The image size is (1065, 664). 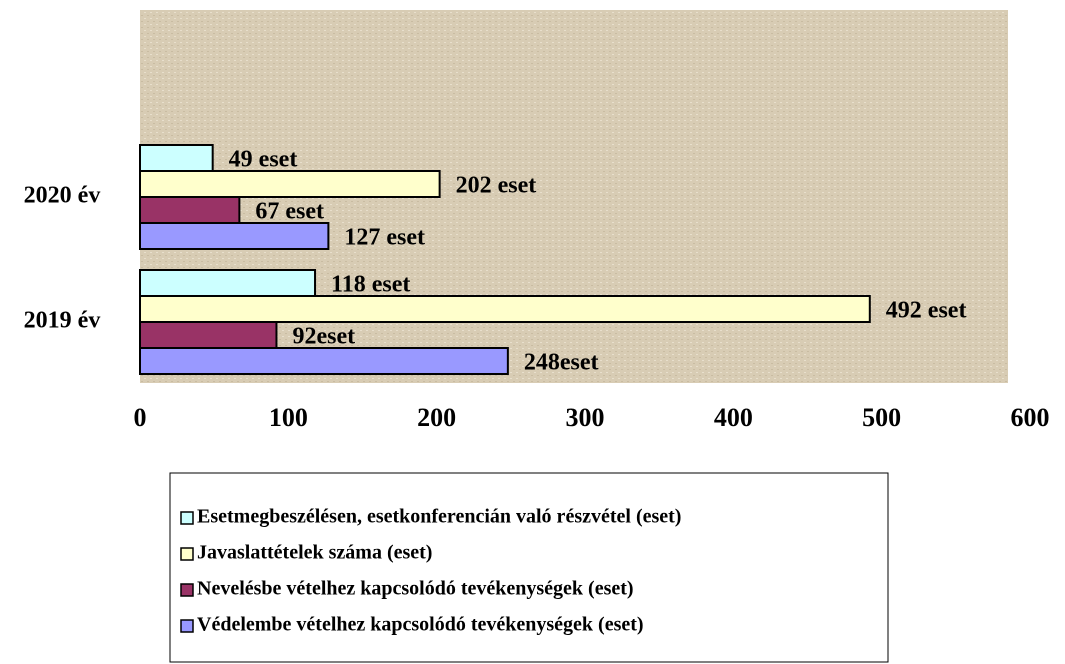 I want to click on data-label: 49 eset, so click(x=263, y=160).